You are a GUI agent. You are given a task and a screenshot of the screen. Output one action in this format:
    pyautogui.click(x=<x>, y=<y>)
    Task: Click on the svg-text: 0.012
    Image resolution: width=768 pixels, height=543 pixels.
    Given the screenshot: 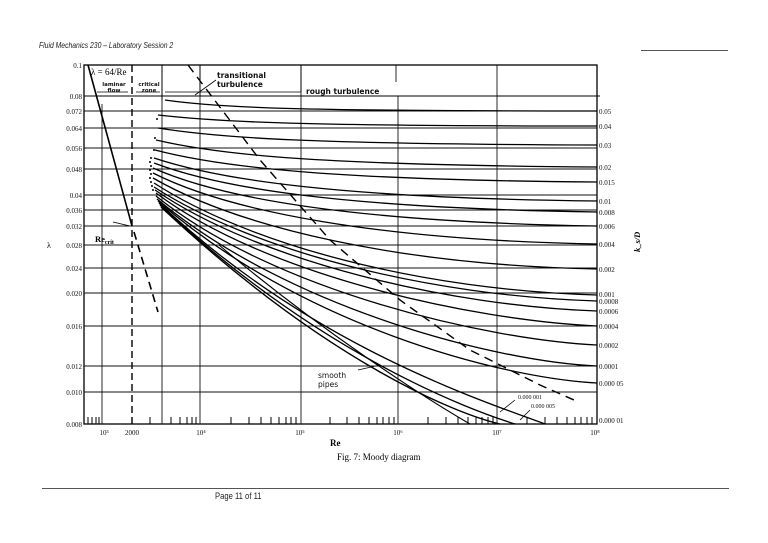 What is the action you would take?
    pyautogui.click(x=74, y=367)
    